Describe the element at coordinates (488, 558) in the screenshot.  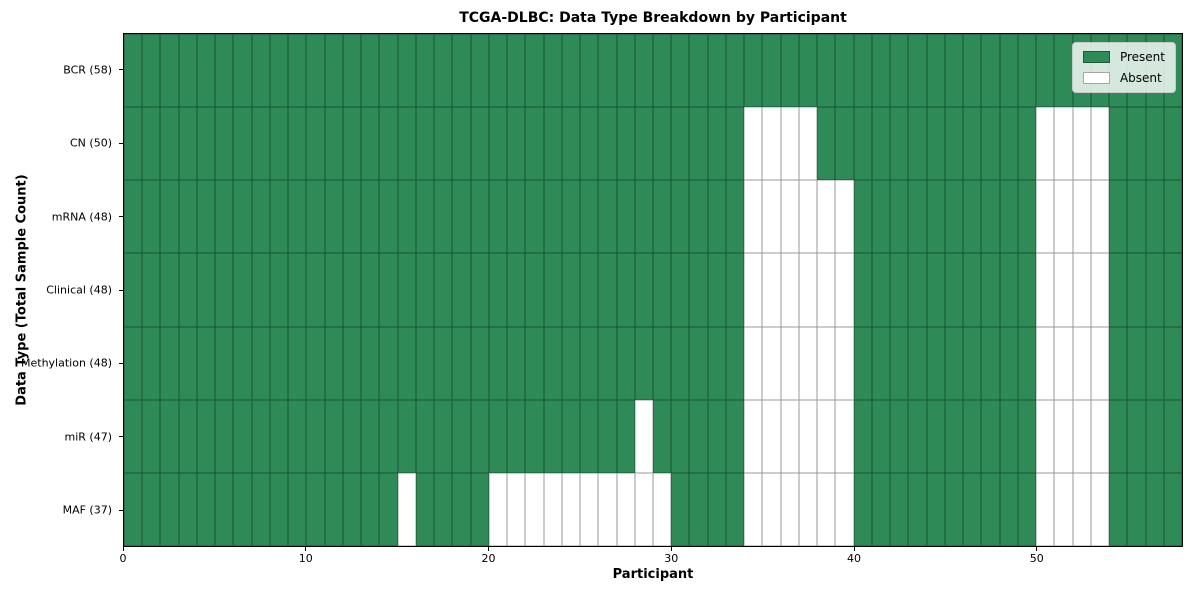
I see `x-tick-label: 20` at that location.